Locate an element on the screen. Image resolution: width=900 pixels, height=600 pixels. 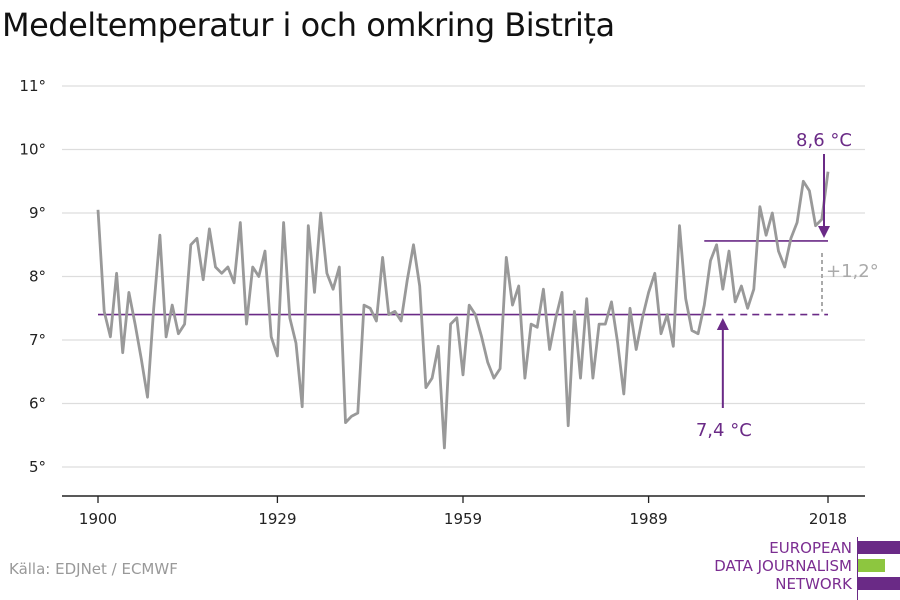
logo-bar-purple-bottom is located at coordinates (878, 583).